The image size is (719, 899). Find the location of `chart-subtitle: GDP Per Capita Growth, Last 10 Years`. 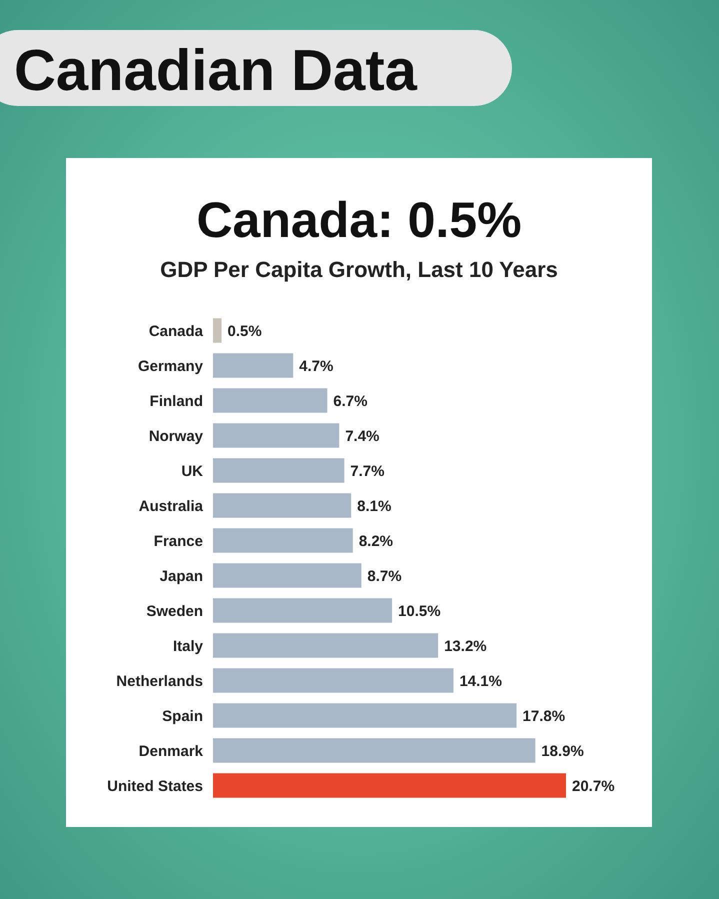

chart-subtitle: GDP Per Capita Growth, Last 10 Years is located at coordinates (359, 269).